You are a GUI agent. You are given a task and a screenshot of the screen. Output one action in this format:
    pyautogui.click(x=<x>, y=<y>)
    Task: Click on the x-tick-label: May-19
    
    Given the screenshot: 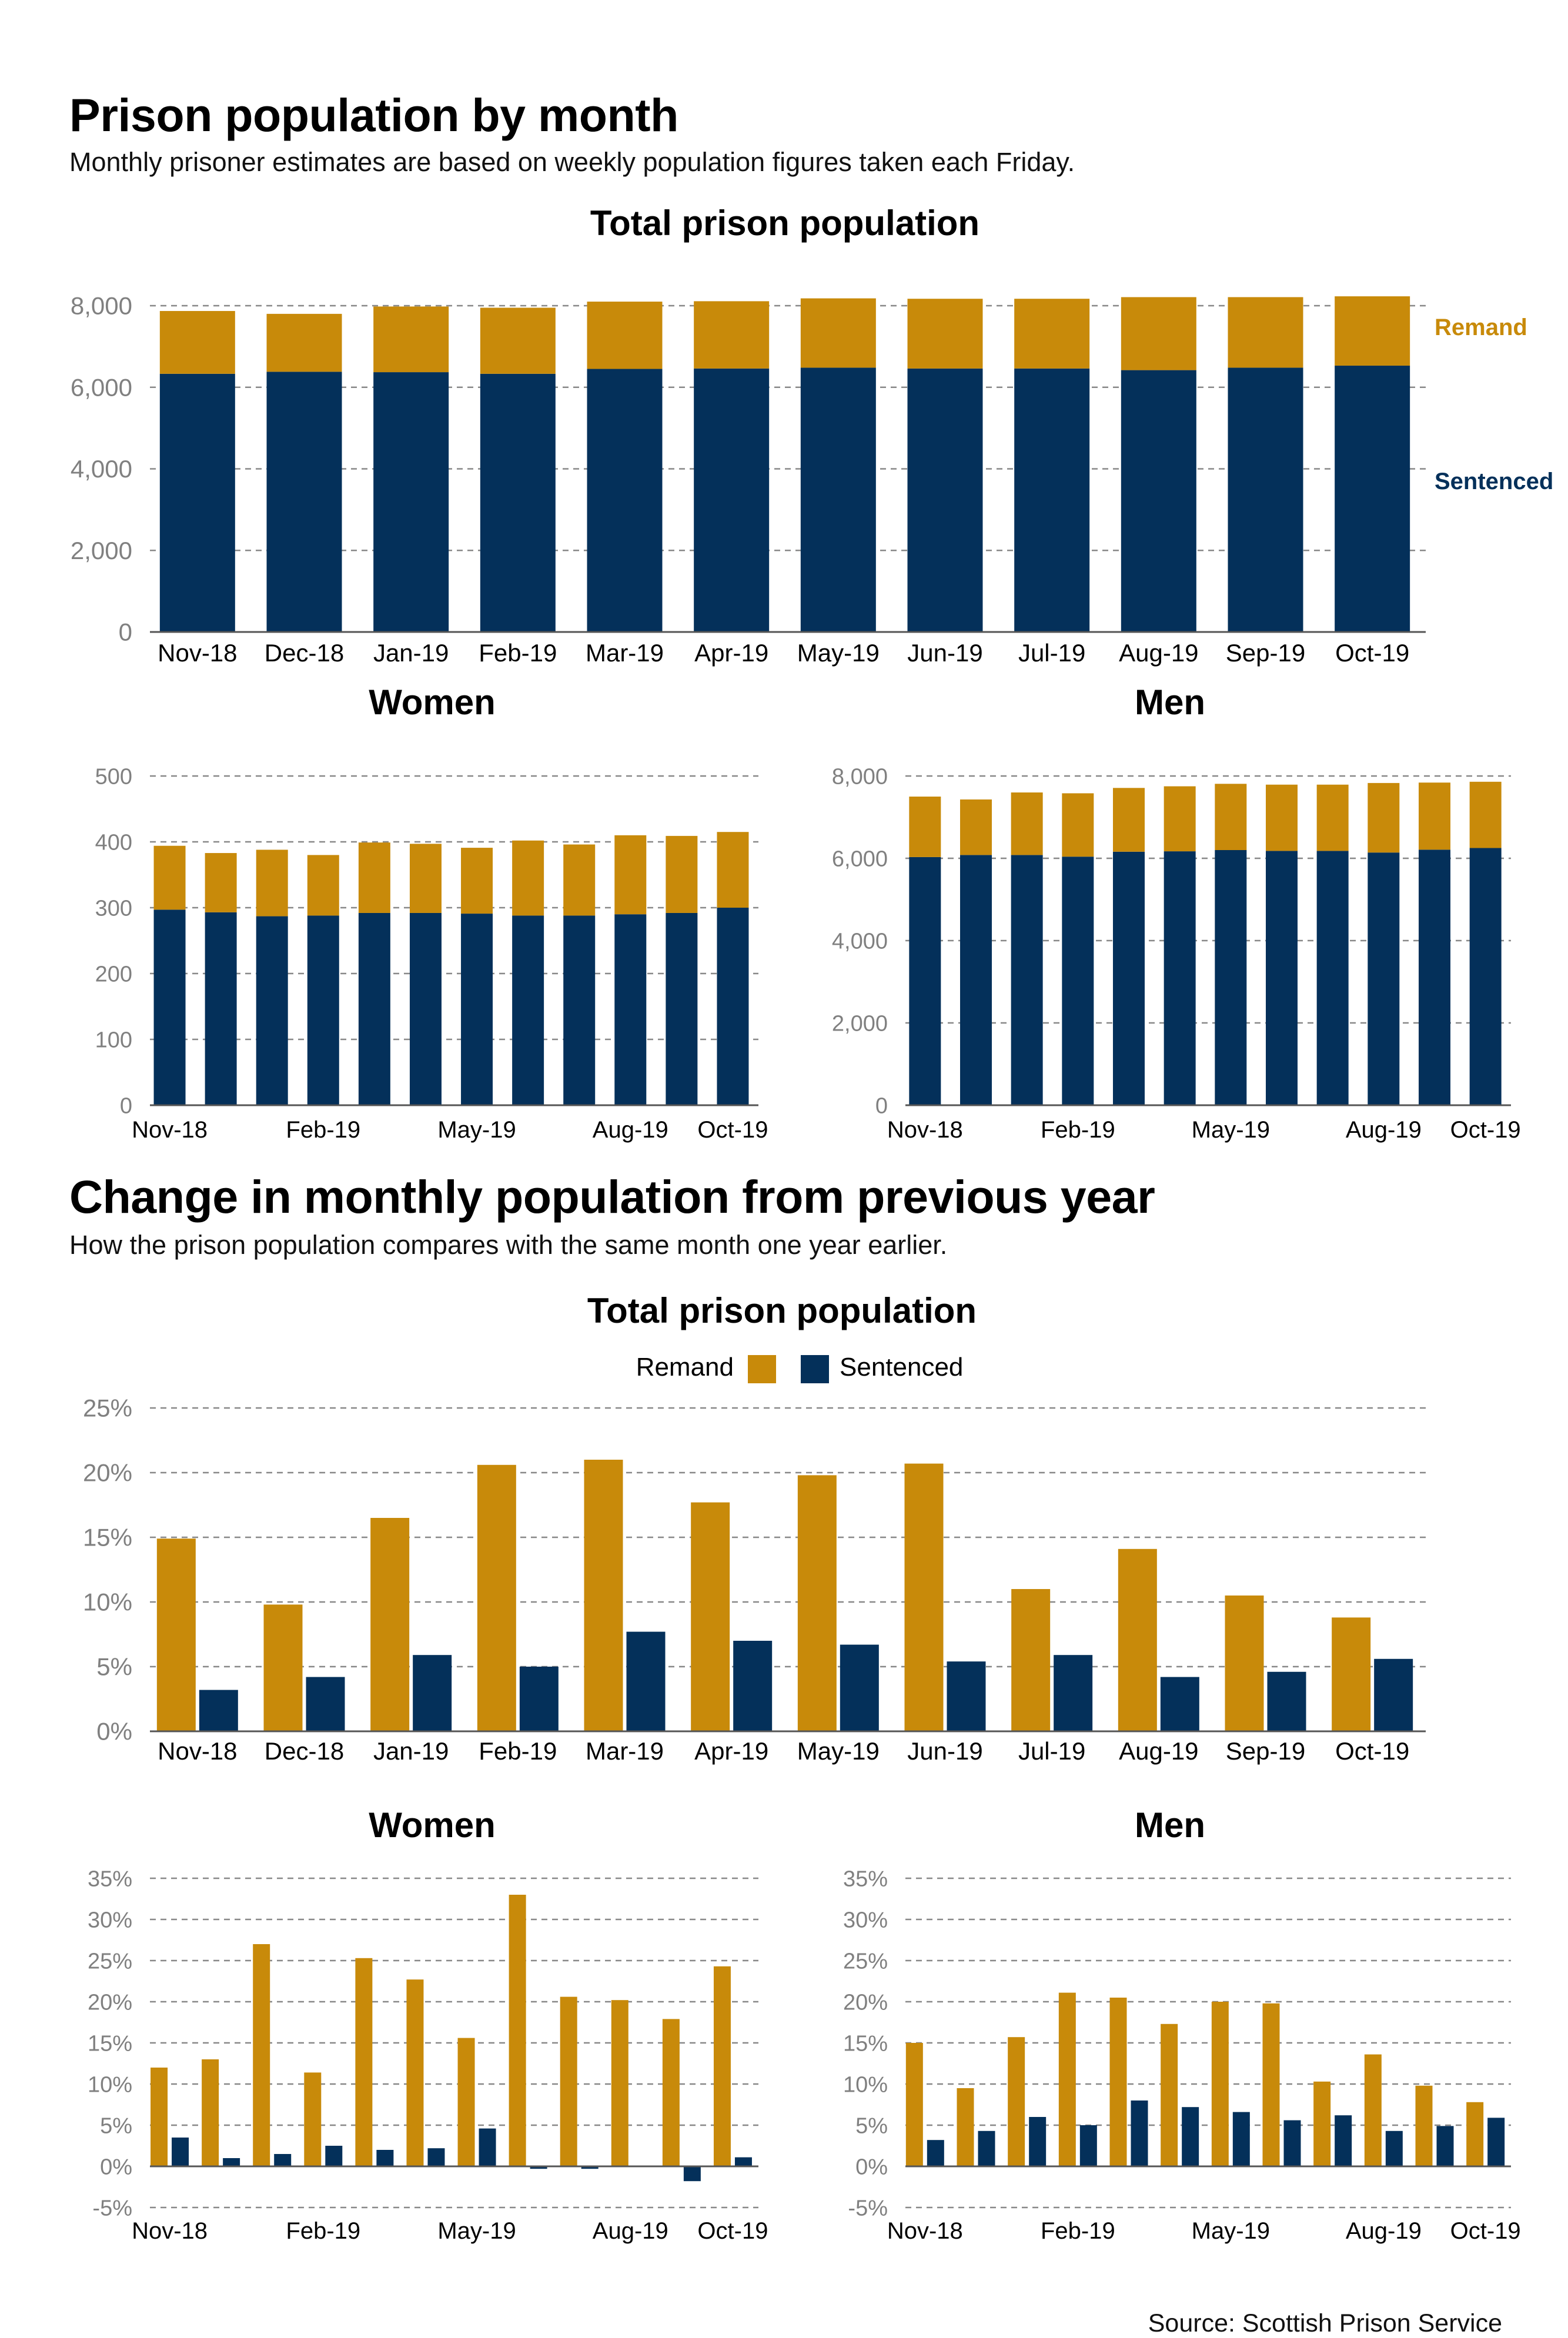 What is the action you would take?
    pyautogui.click(x=476, y=1130)
    